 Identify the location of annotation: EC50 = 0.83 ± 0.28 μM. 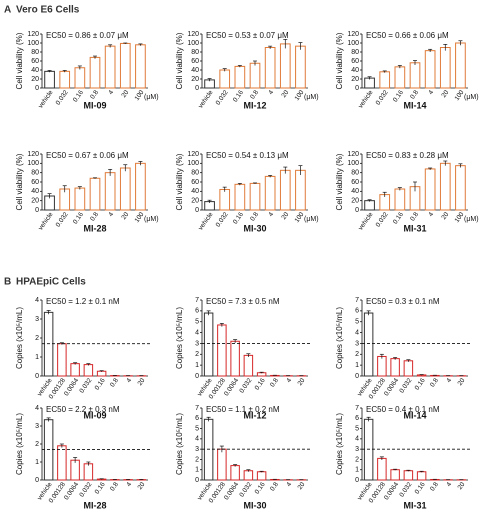
(407, 155).